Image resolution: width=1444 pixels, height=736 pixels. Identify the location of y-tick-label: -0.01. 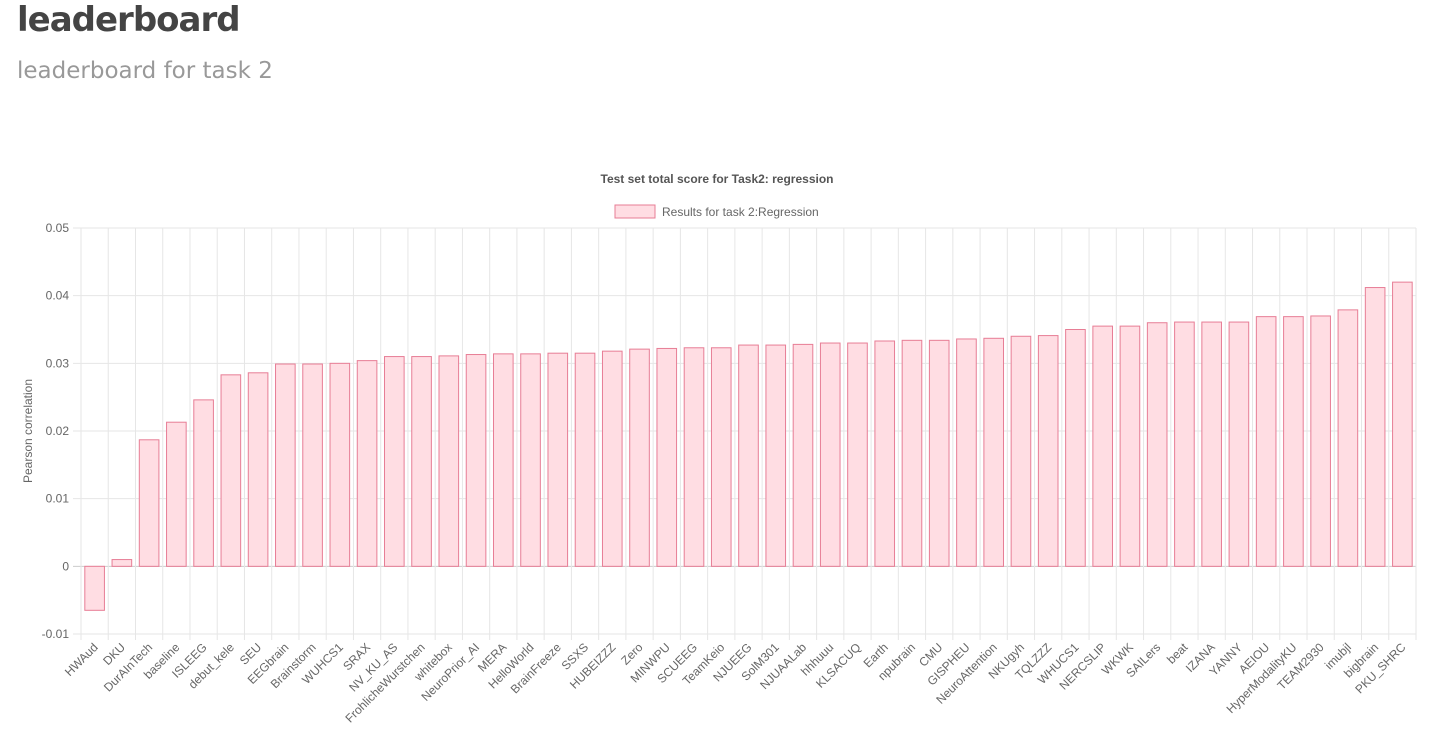
(56, 634).